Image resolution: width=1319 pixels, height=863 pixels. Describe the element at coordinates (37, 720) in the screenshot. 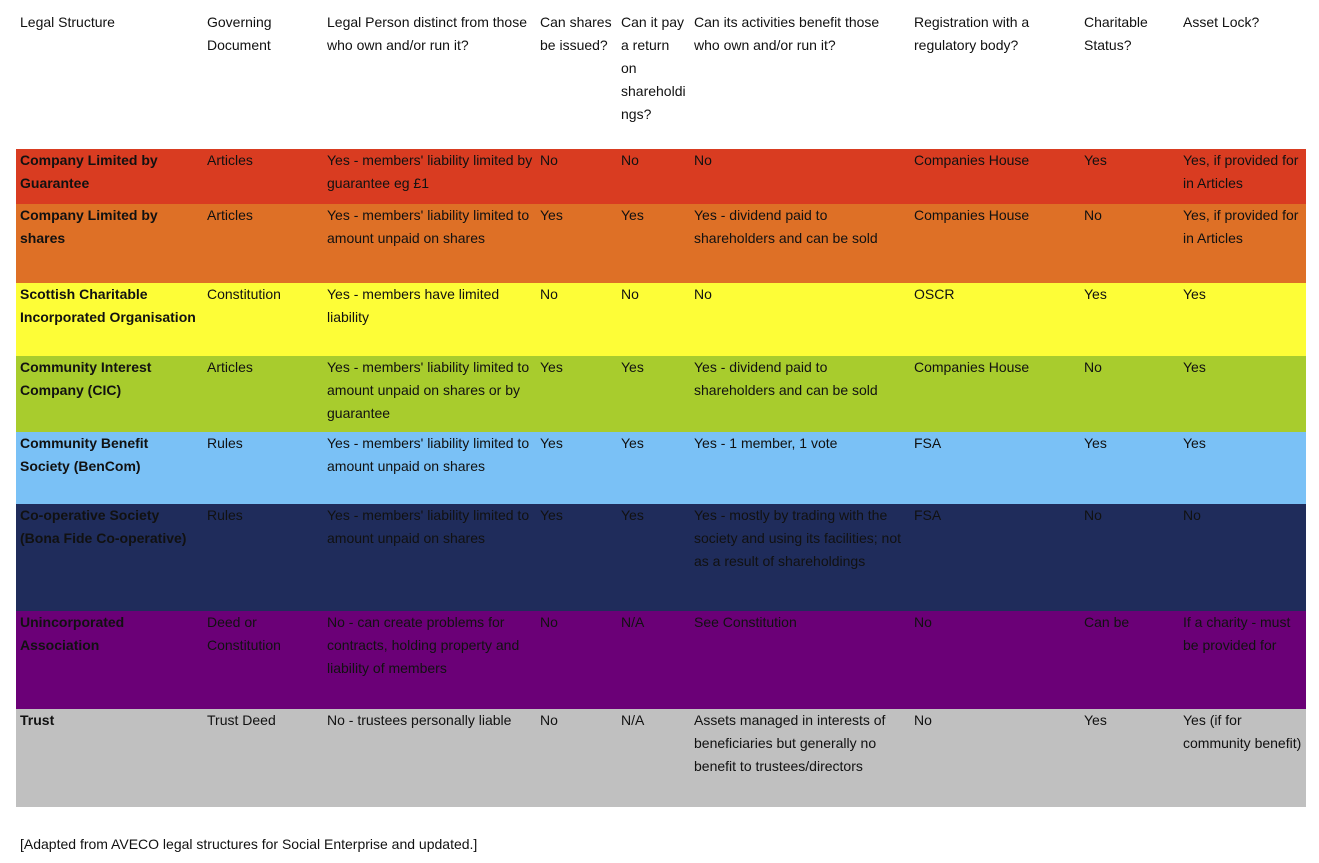

I see `structure-name: Trust` at that location.